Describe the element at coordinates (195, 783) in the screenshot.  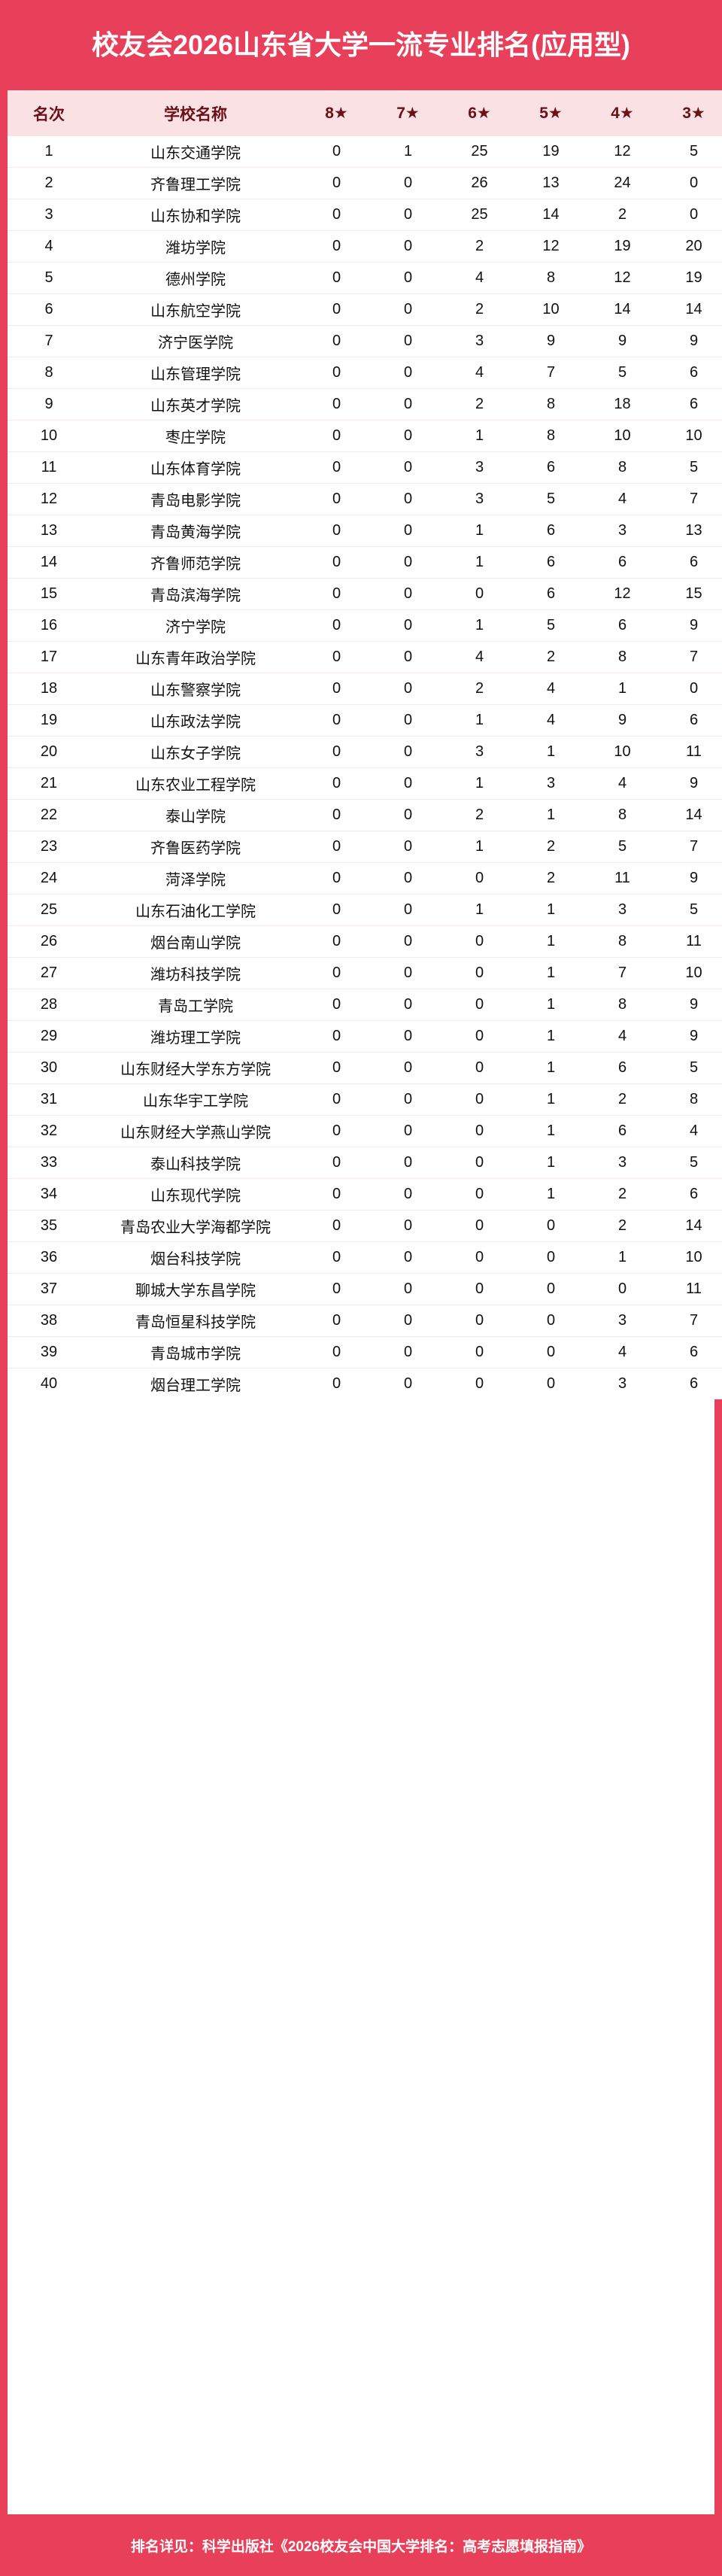
I see `cell-school: 山东农业工程学院` at that location.